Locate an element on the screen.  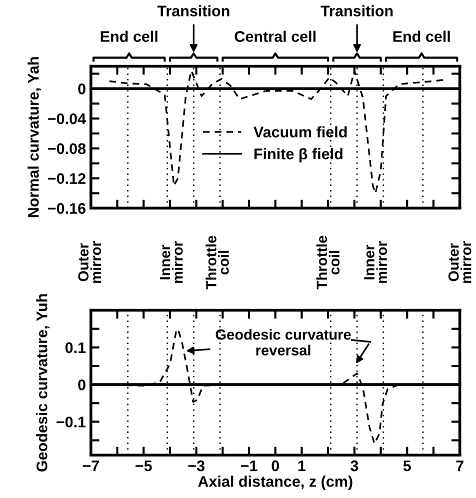
x-axis-title: Axial distance, z (cm) is located at coordinates (275, 483).